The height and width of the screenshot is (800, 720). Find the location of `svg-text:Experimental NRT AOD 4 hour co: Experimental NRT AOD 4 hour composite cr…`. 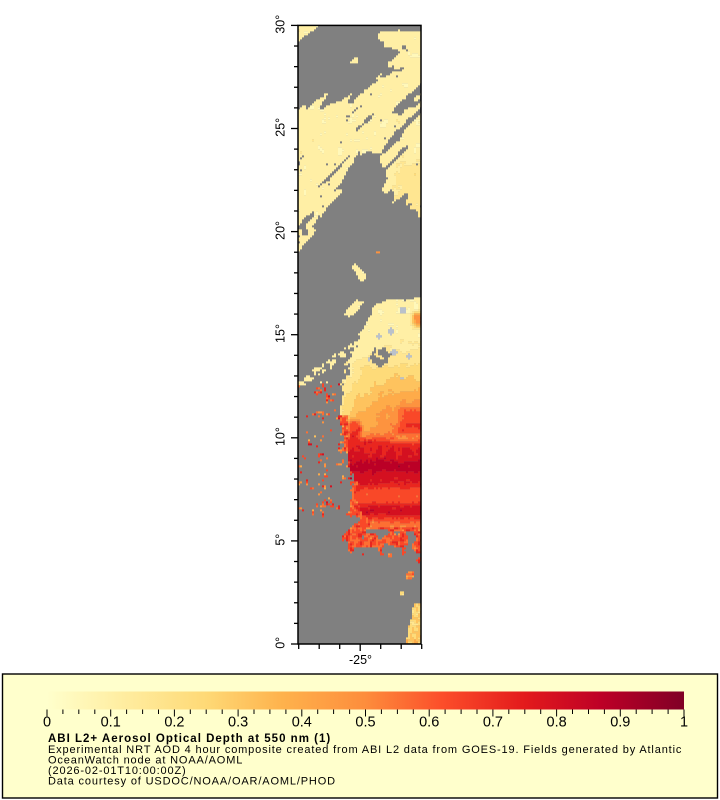

svg-text:Experimental NRT AOD 4 hour co: Experimental NRT AOD 4 hour composite cr… is located at coordinates (365, 750).